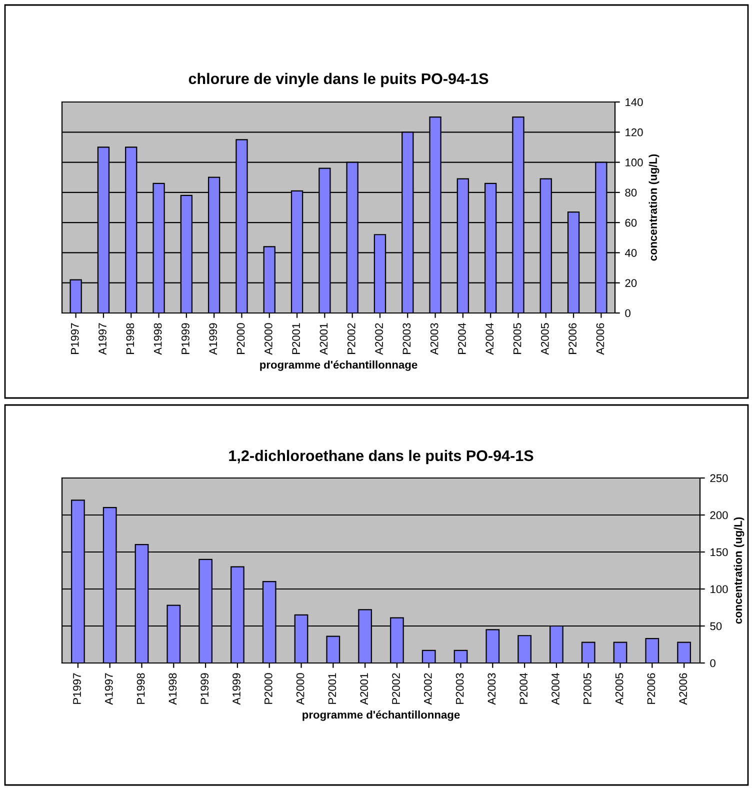 Image resolution: width=753 pixels, height=791 pixels. What do you see at coordinates (630, 252) in the screenshot?
I see `y-tick-label: 40` at bounding box center [630, 252].